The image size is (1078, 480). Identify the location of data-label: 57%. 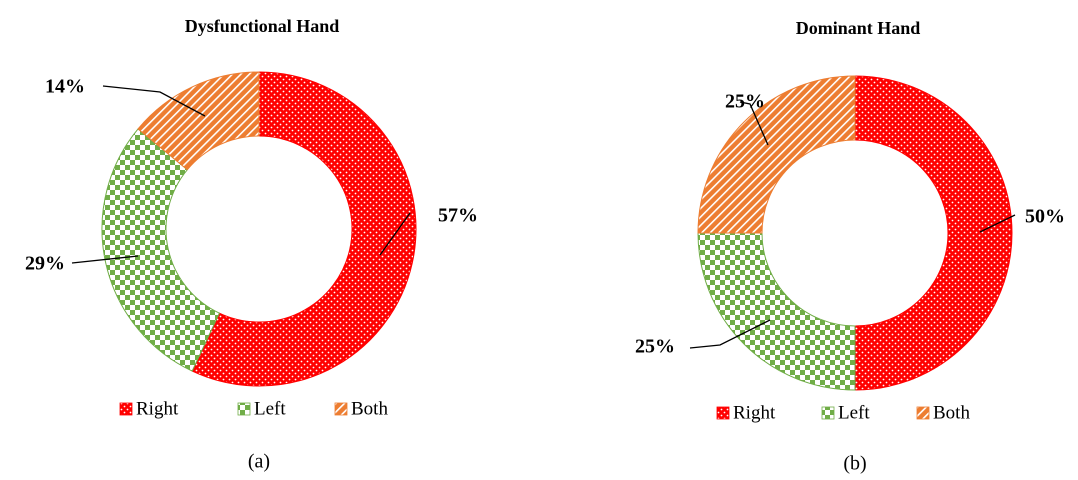
(458, 216).